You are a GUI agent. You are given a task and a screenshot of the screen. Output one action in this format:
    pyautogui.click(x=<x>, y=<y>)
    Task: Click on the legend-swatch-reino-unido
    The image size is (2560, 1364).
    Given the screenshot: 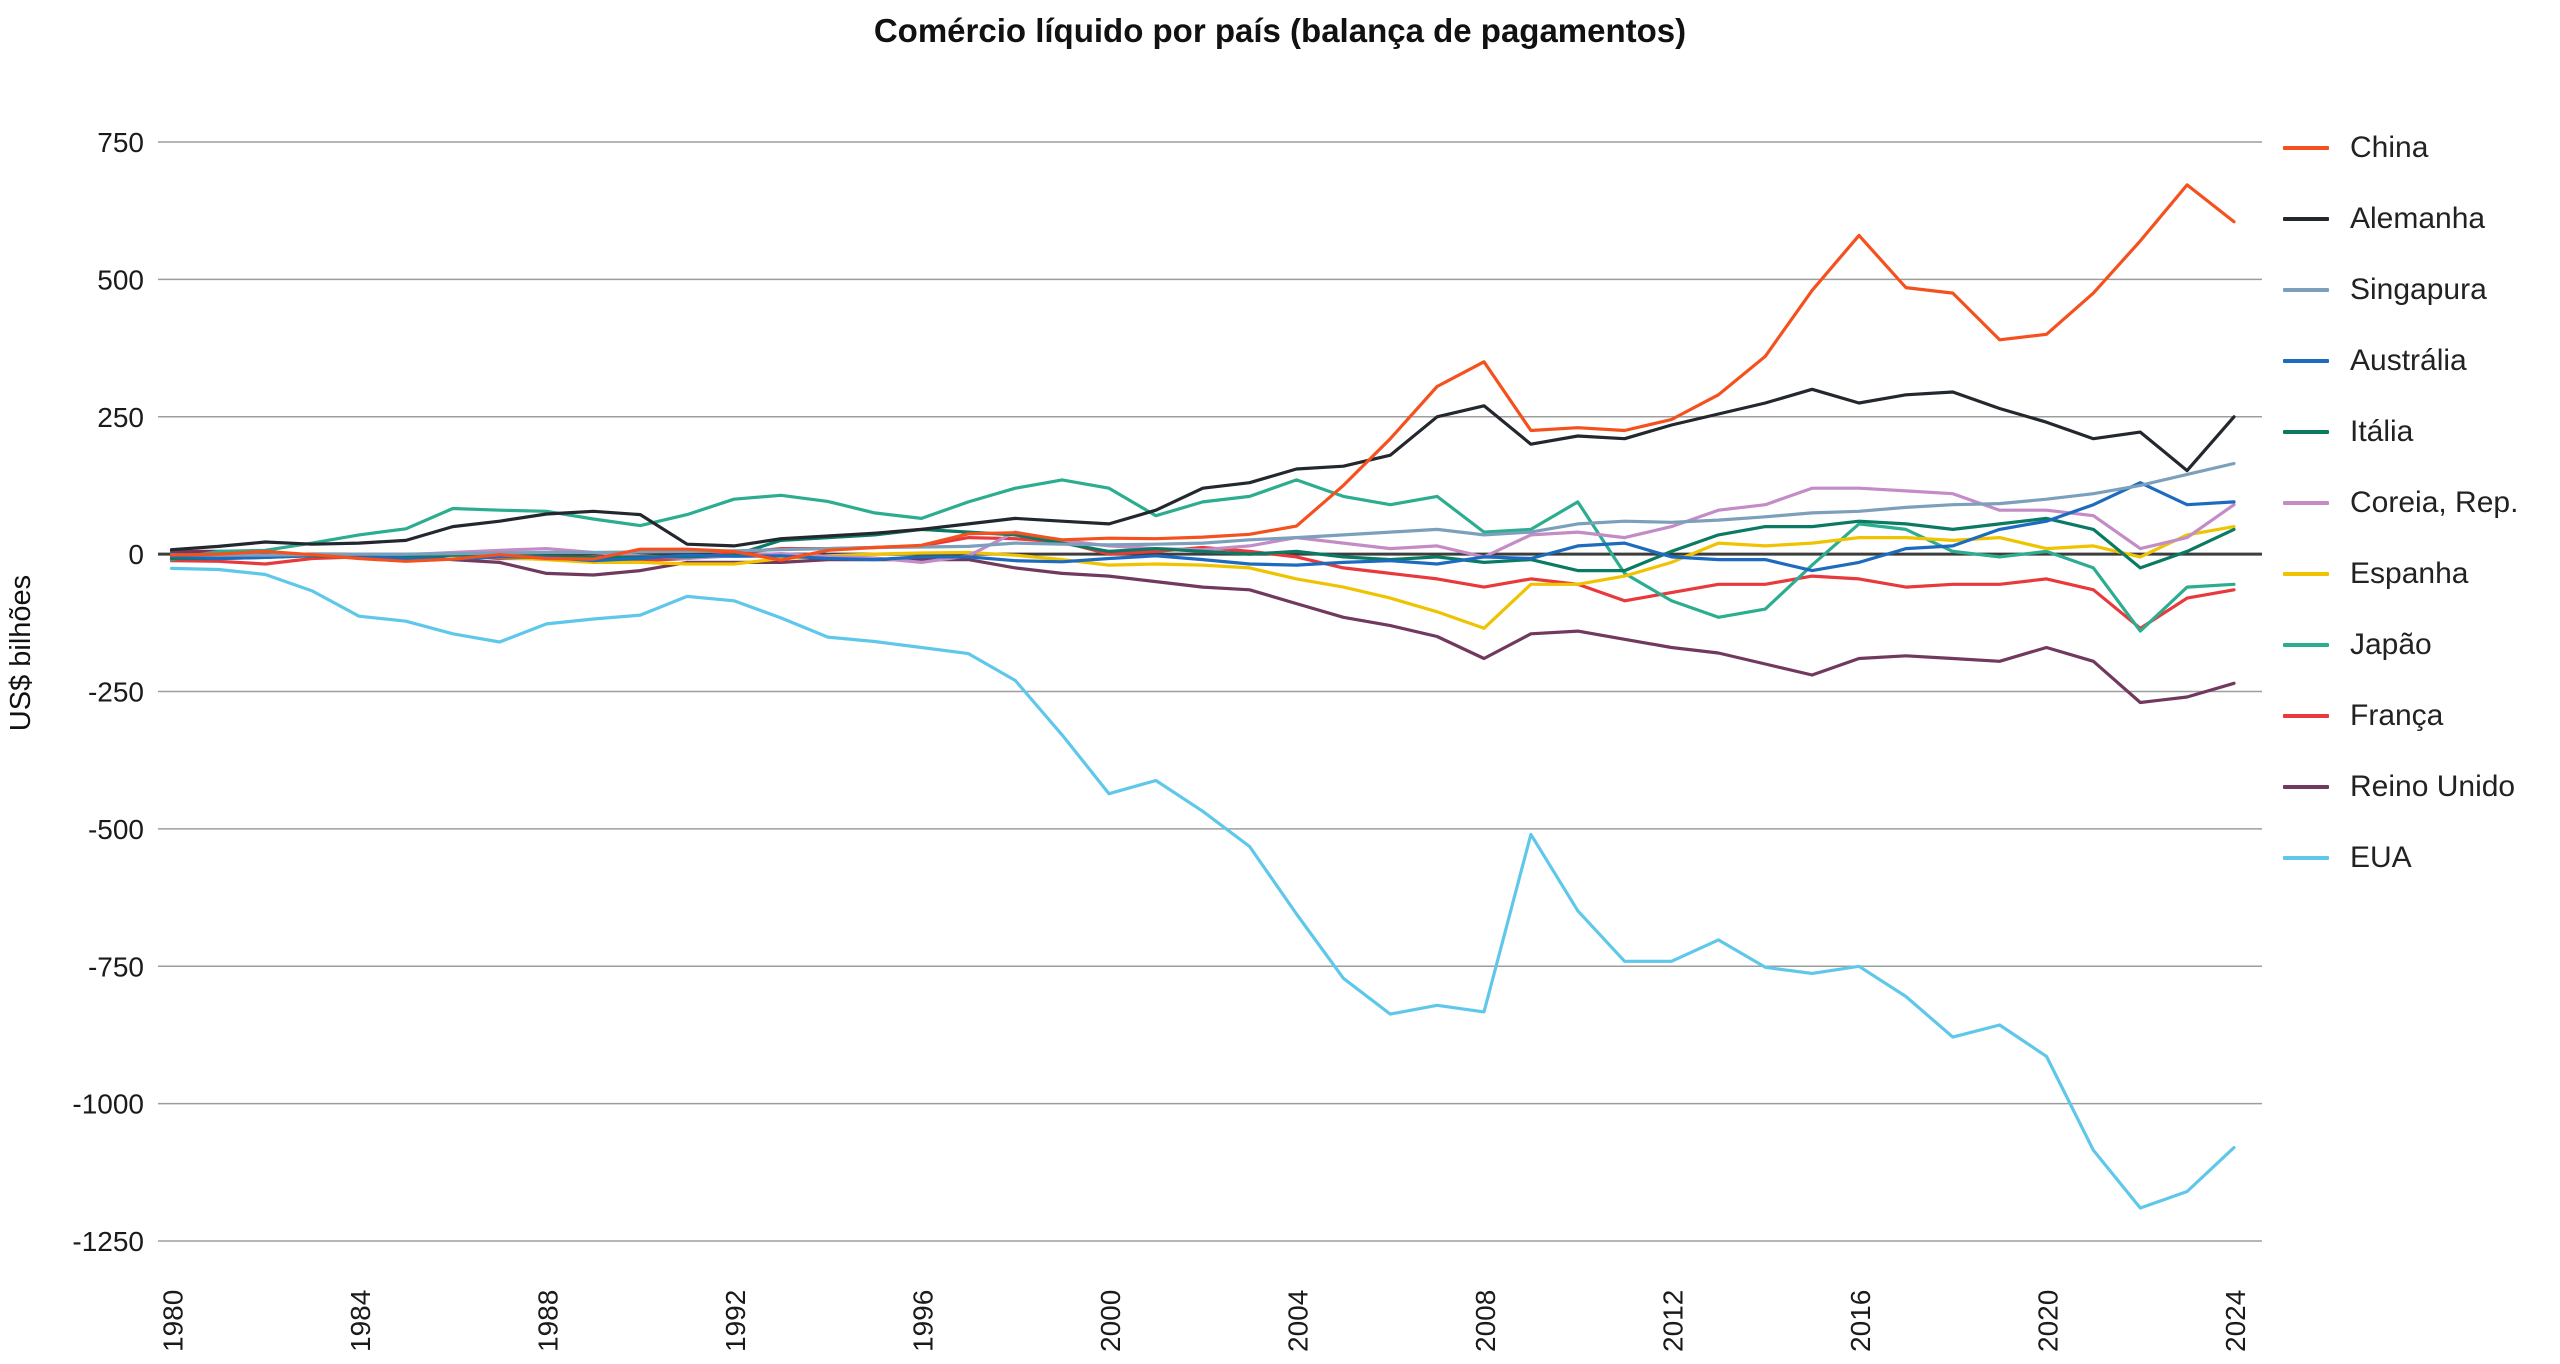 What is the action you would take?
    pyautogui.click(x=2306, y=786)
    